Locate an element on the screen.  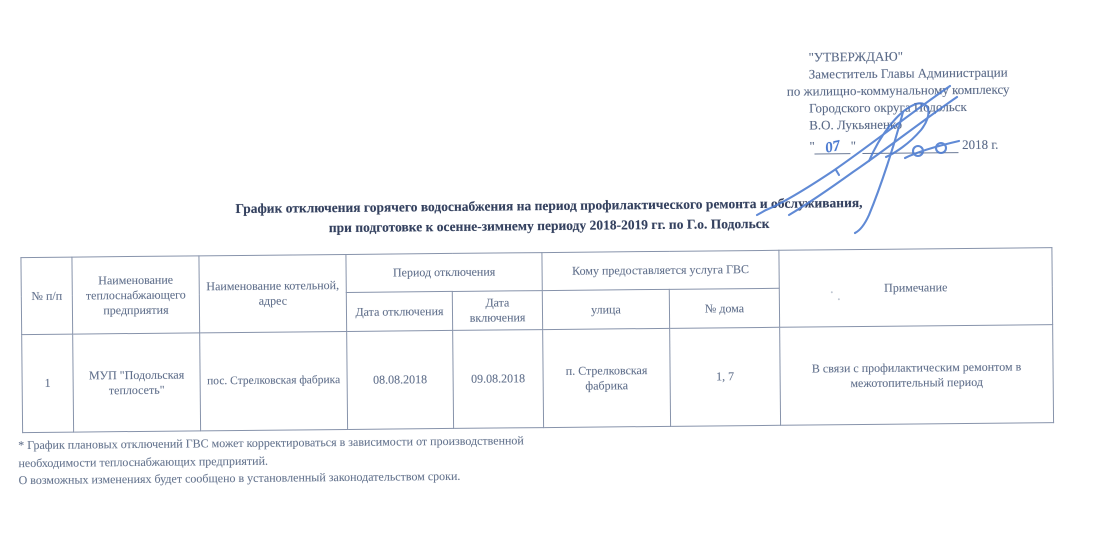
cell-house: 1, 7 is located at coordinates (725, 377).